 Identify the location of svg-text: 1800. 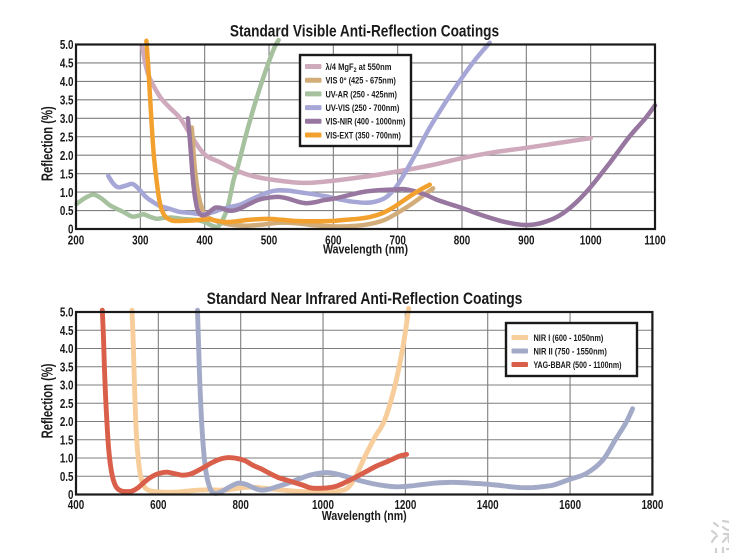
(652, 505).